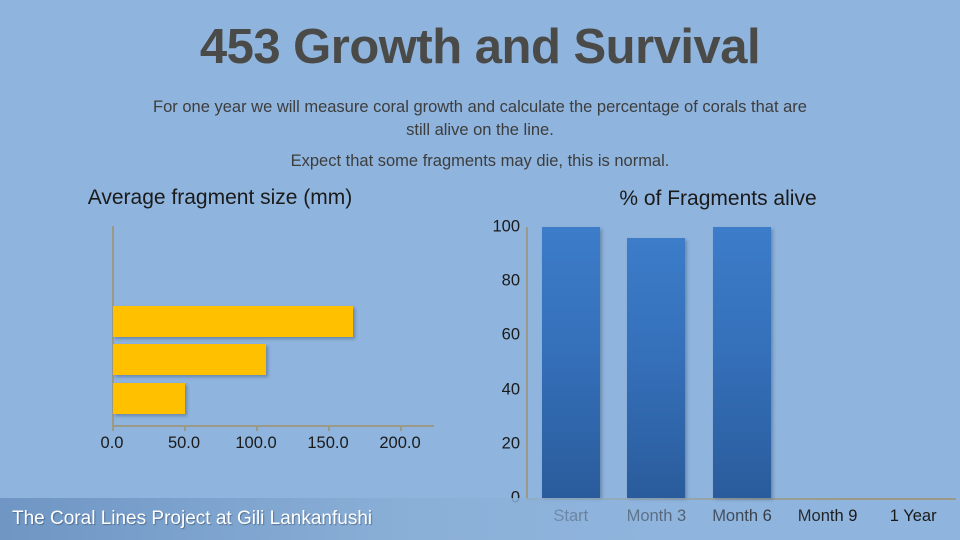 The image size is (960, 540). I want to click on right-chart-y-tick-label: 100, so click(506, 226).